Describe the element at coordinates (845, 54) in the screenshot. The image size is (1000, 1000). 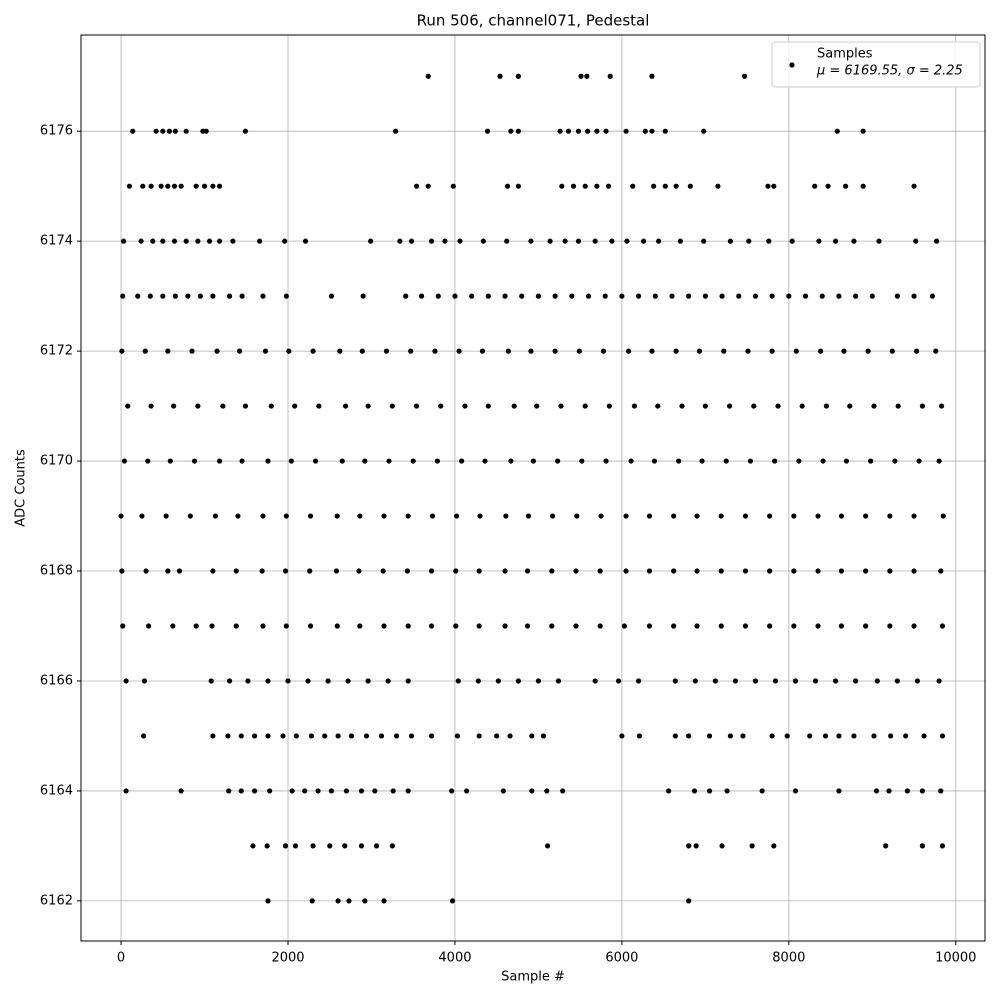
I see `legend-label: Samples` at that location.